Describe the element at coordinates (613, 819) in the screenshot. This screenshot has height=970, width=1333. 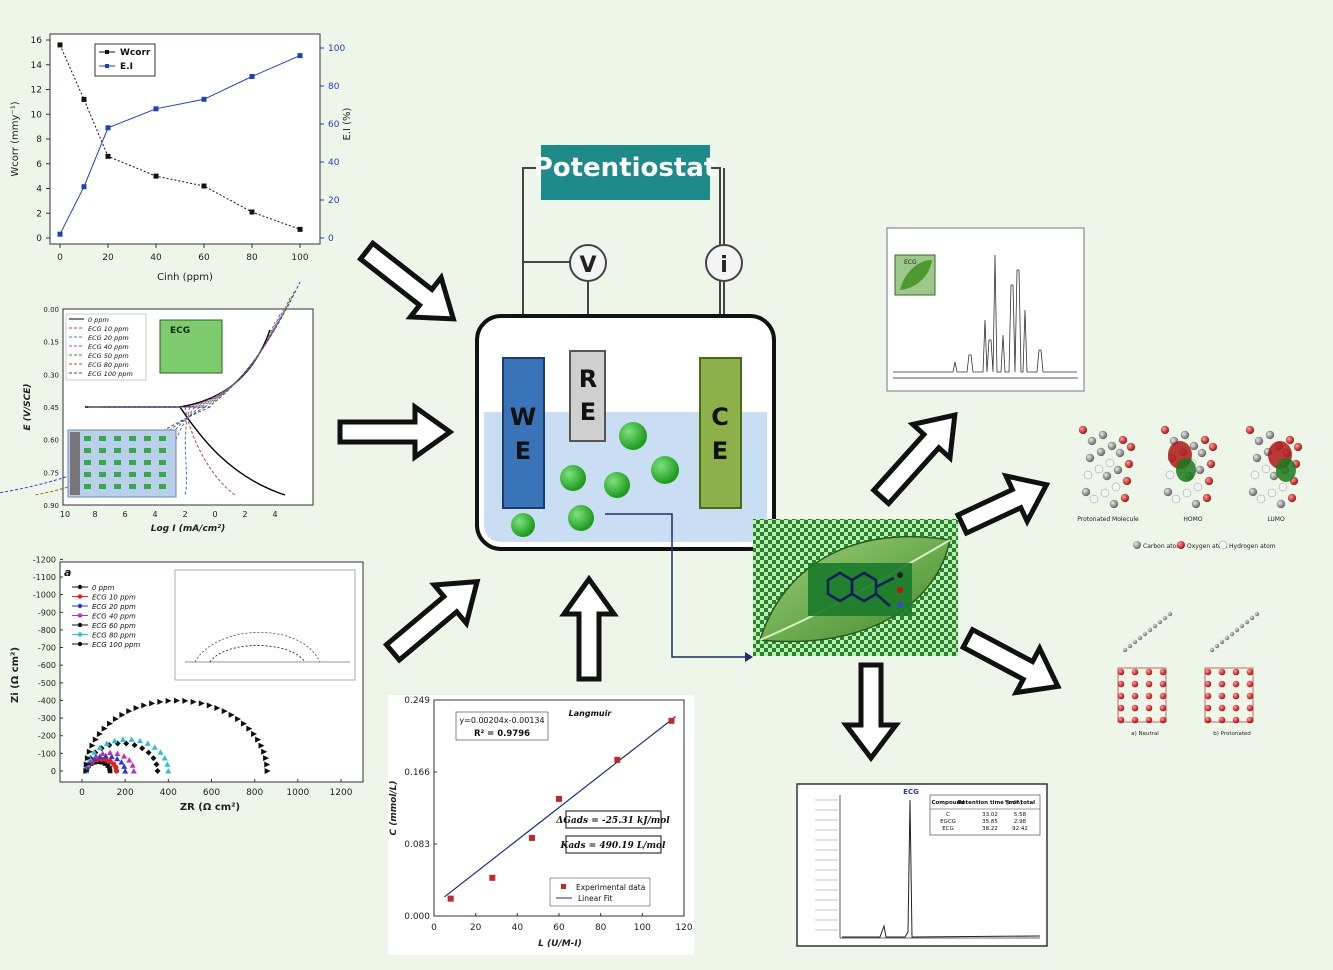
I see `dg-box` at that location.